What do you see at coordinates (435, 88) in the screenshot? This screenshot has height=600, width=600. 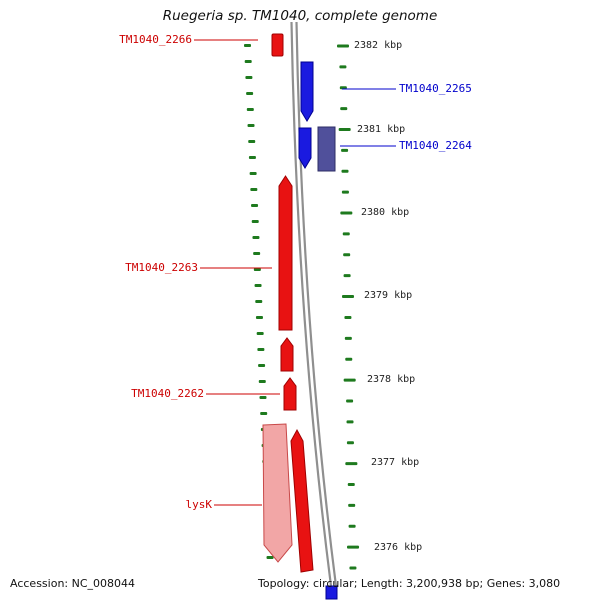 I see `gene-label-tm1040-2265: TM1040_2265` at bounding box center [435, 88].